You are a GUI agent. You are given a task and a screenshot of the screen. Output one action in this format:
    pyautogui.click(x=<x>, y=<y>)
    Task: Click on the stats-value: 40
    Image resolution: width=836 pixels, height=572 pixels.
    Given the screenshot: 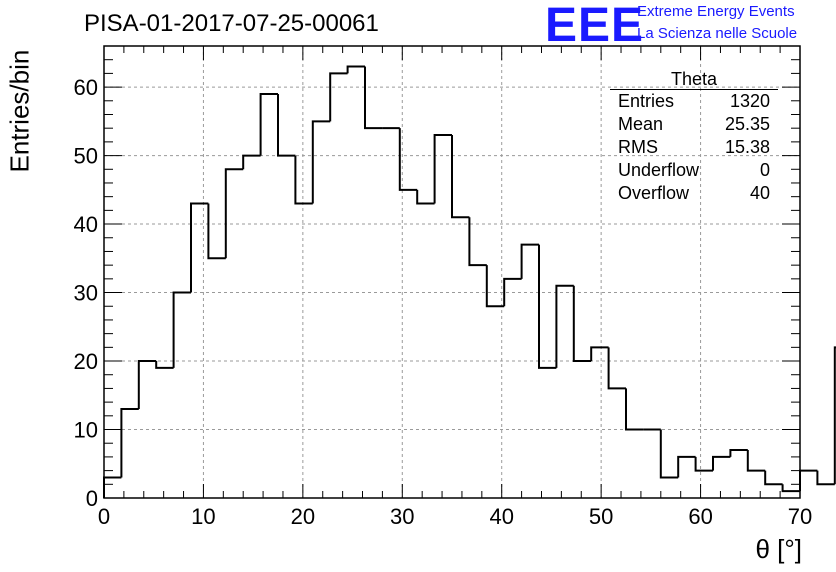 What is the action you would take?
    pyautogui.click(x=759, y=193)
    